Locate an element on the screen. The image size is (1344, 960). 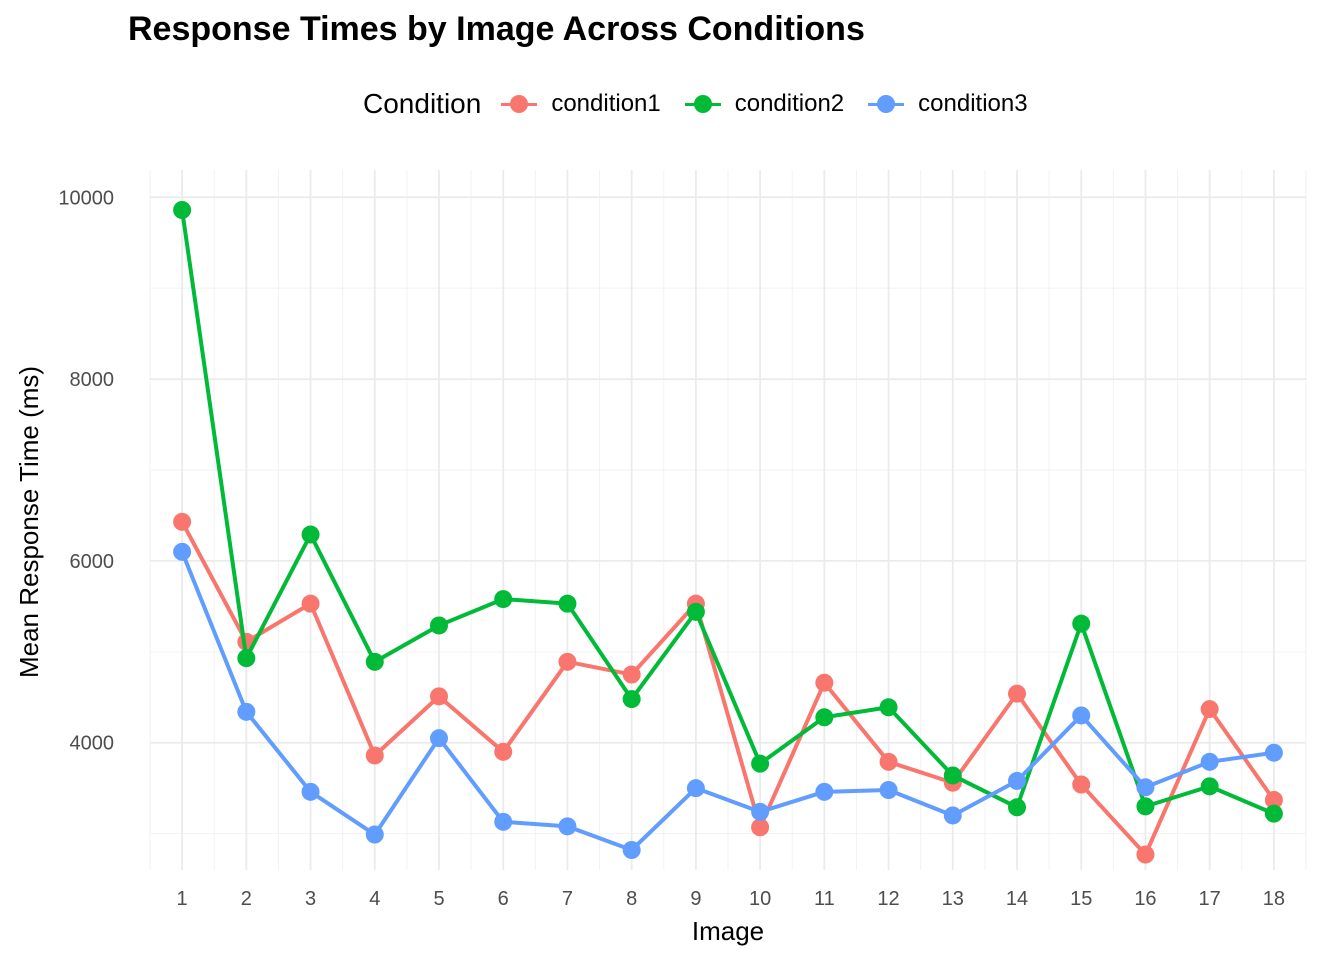
x-tick-label: 6 is located at coordinates (503, 899).